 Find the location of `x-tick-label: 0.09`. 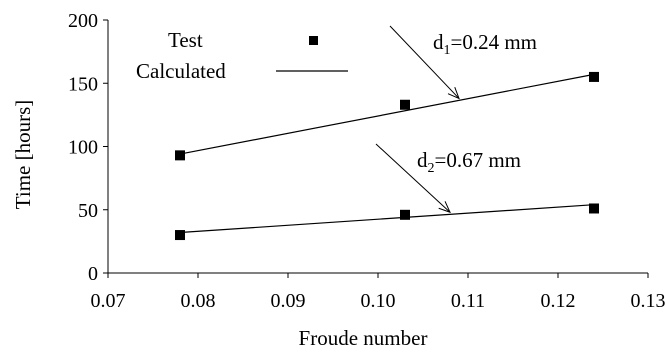

x-tick-label: 0.09 is located at coordinates (288, 301).